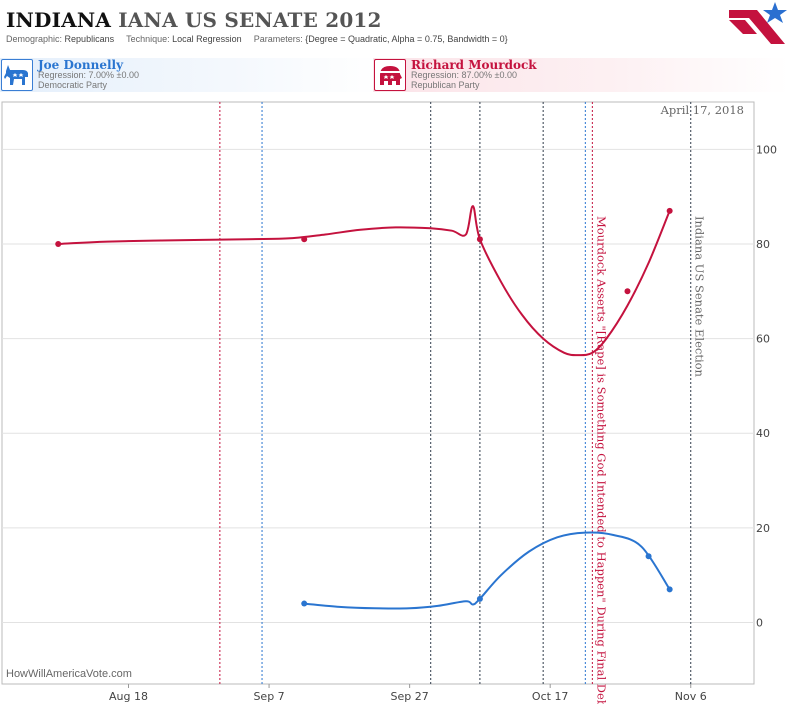 Image resolution: width=789 pixels, height=704 pixels. I want to click on demographic-key: Demographic:, so click(34, 39).